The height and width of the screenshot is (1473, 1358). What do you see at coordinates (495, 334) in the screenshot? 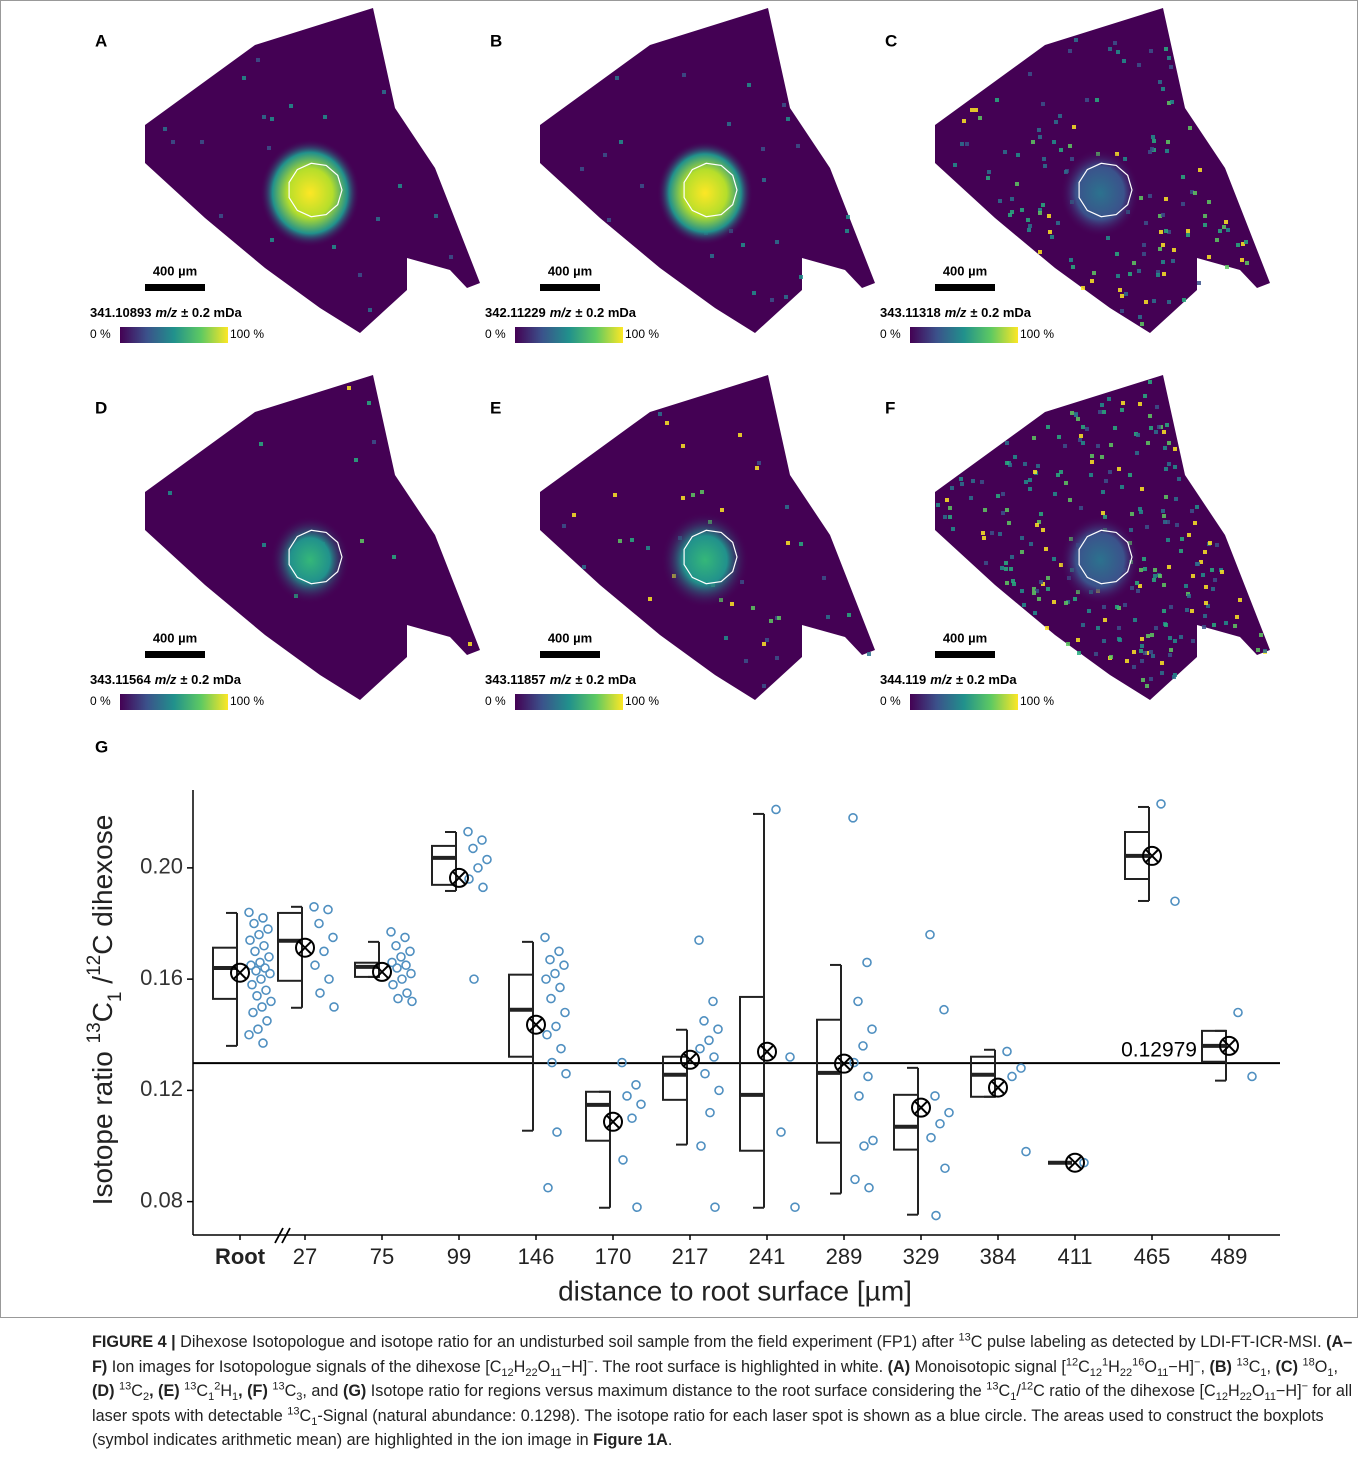
I see `colorbar-min: 0 %` at bounding box center [495, 334].